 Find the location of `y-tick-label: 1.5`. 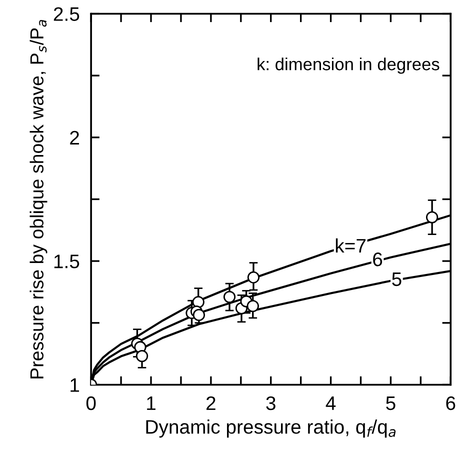

y-tick-label: 1.5 is located at coordinates (67, 261).